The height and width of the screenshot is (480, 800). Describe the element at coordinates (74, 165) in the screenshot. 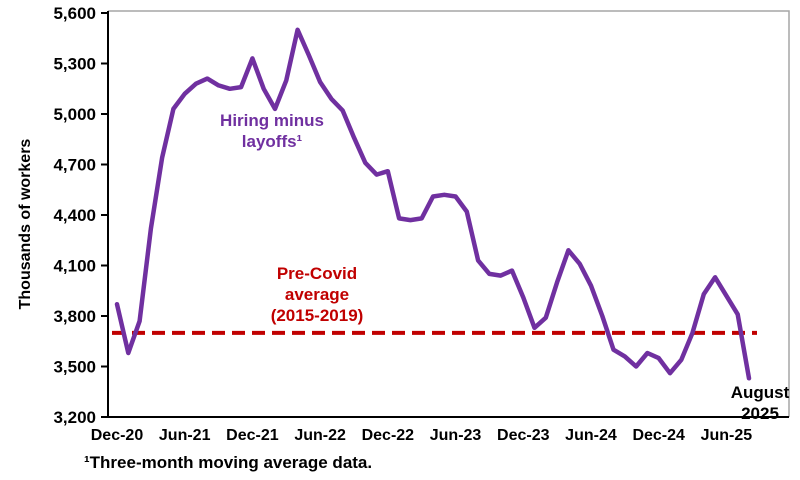

I see `y-tick-label: 4,700` at that location.